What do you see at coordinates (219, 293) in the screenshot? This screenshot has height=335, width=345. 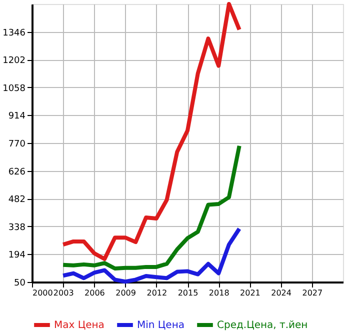 I see `x-tick-label: 2018` at bounding box center [219, 293].